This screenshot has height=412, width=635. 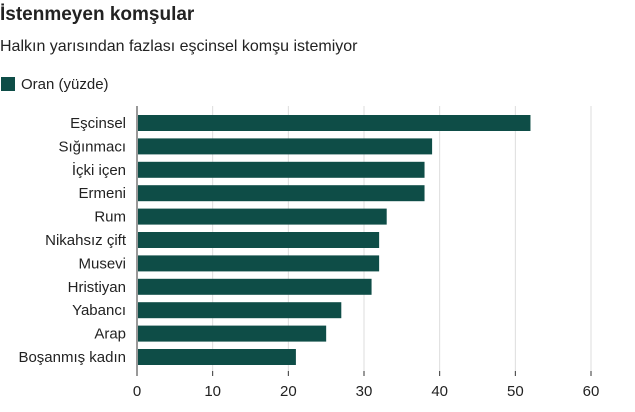 What do you see at coordinates (102, 193) in the screenshot?
I see `category-label: Ermeni` at bounding box center [102, 193].